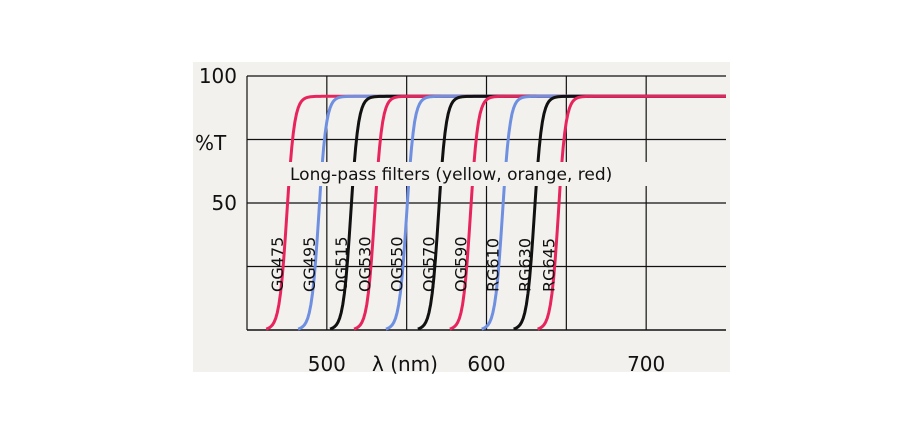 This screenshot has height=445, width=924. I want to click on series-label-og530: OG530, so click(365, 264).